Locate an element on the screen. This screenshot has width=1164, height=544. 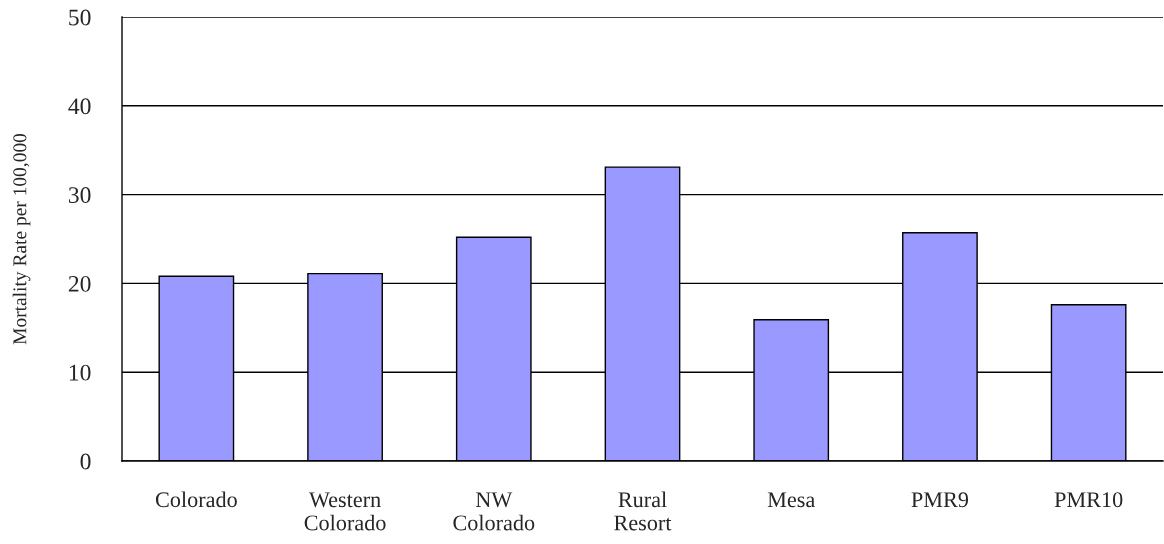
y-axis-title: Mortality Rate per 100,000 is located at coordinates (21, 239).